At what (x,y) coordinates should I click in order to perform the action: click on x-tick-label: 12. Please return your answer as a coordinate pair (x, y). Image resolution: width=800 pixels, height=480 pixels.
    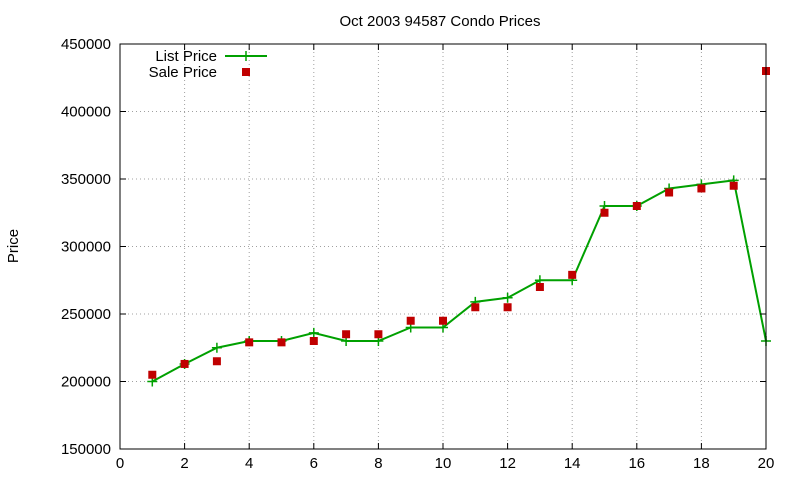
    Looking at the image, I should click on (507, 463).